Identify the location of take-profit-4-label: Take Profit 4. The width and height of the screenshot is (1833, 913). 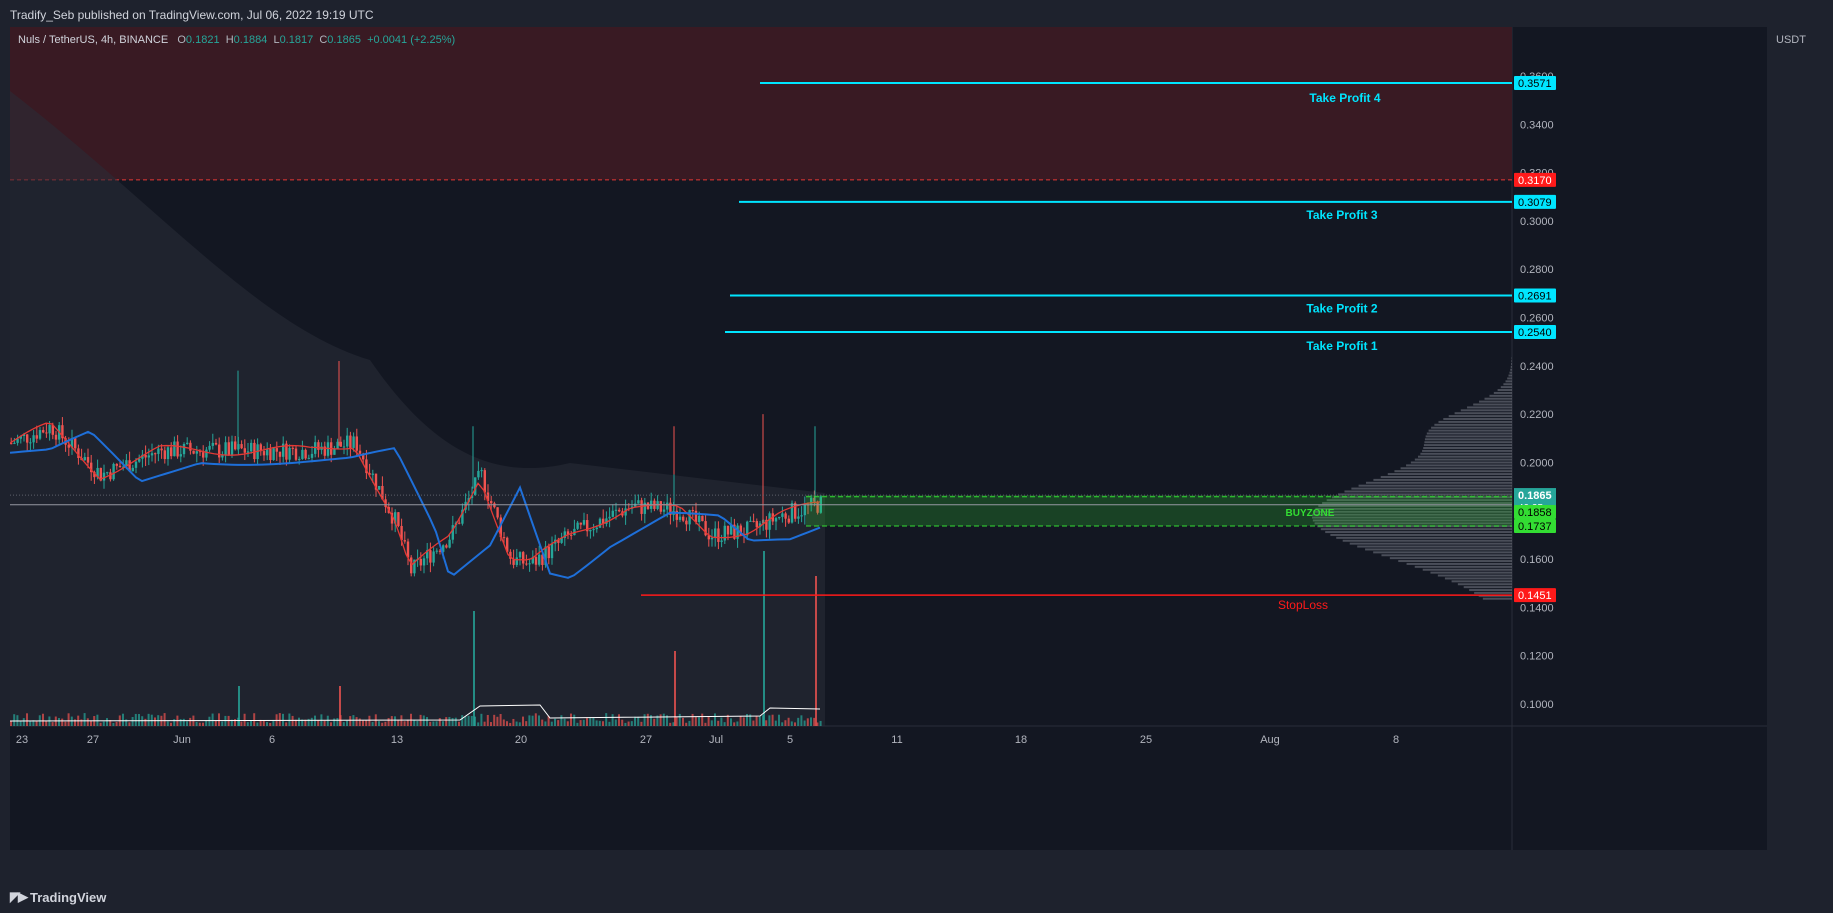
(1344, 98).